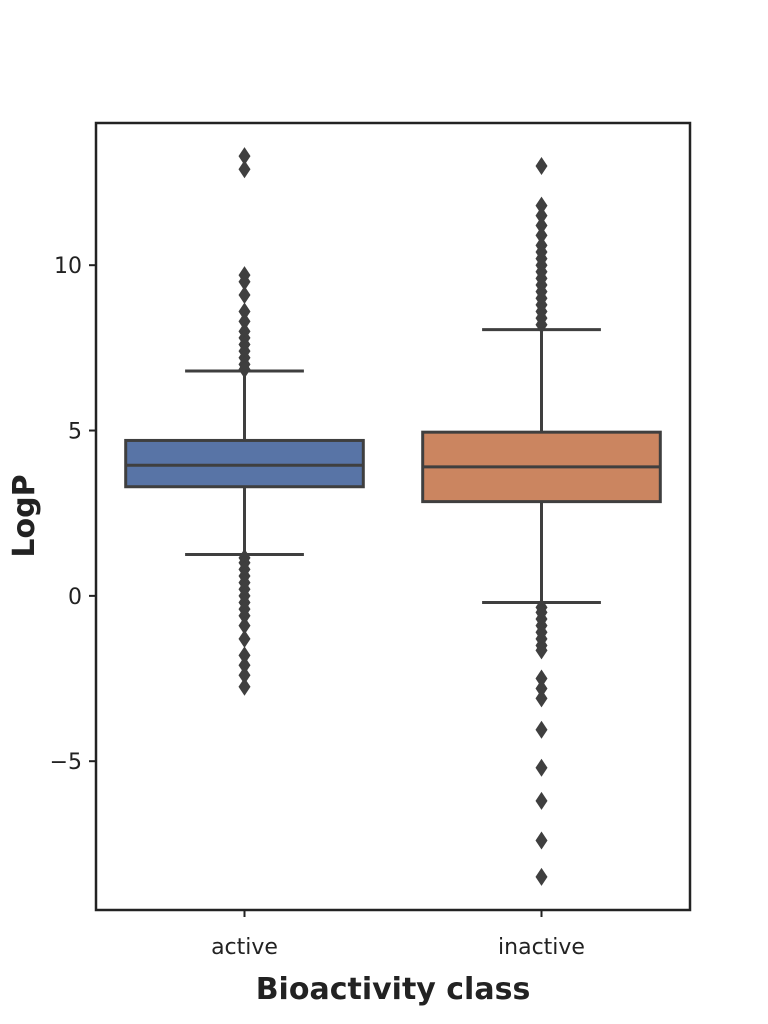 The width and height of the screenshot is (768, 1024). I want to click on box-active, so click(244, 463).